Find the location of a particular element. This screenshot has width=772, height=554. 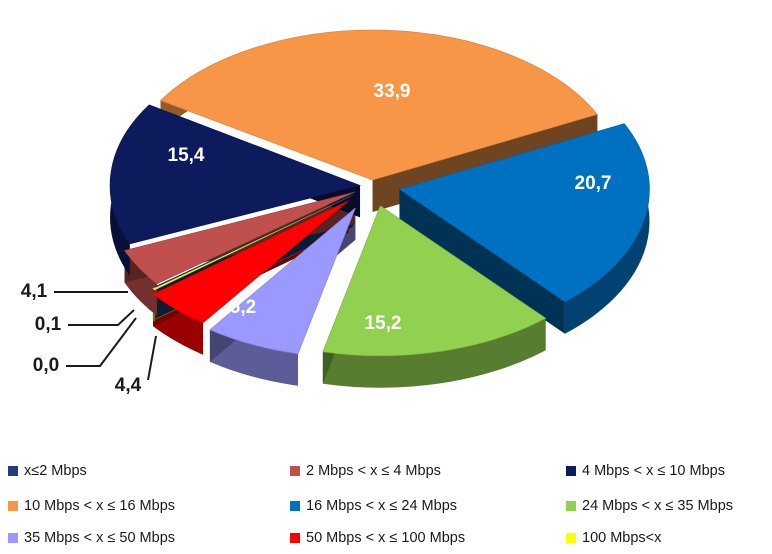

legend-label: x≤2 Mbps is located at coordinates (55, 471).